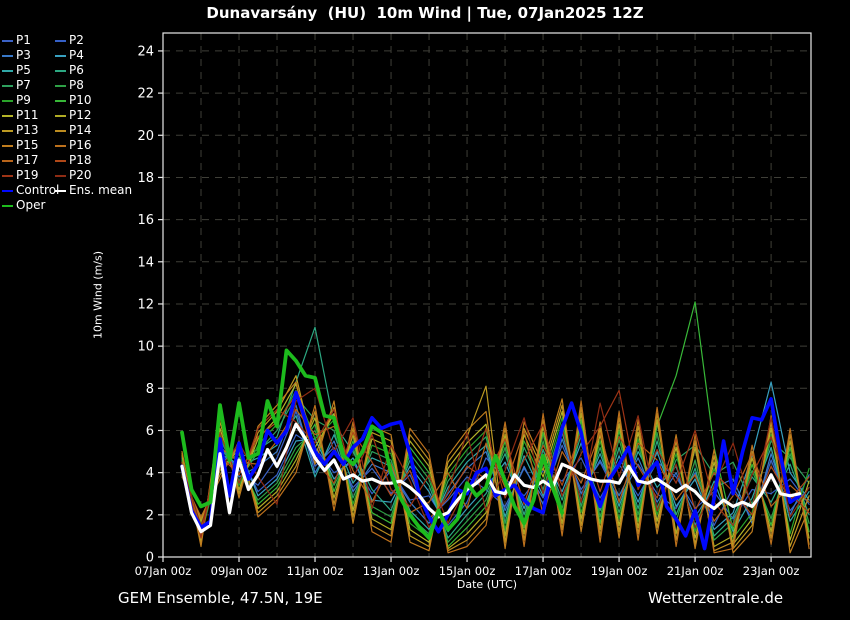 The width and height of the screenshot is (850, 620). I want to click on y-tick-label: 6, so click(150, 431).